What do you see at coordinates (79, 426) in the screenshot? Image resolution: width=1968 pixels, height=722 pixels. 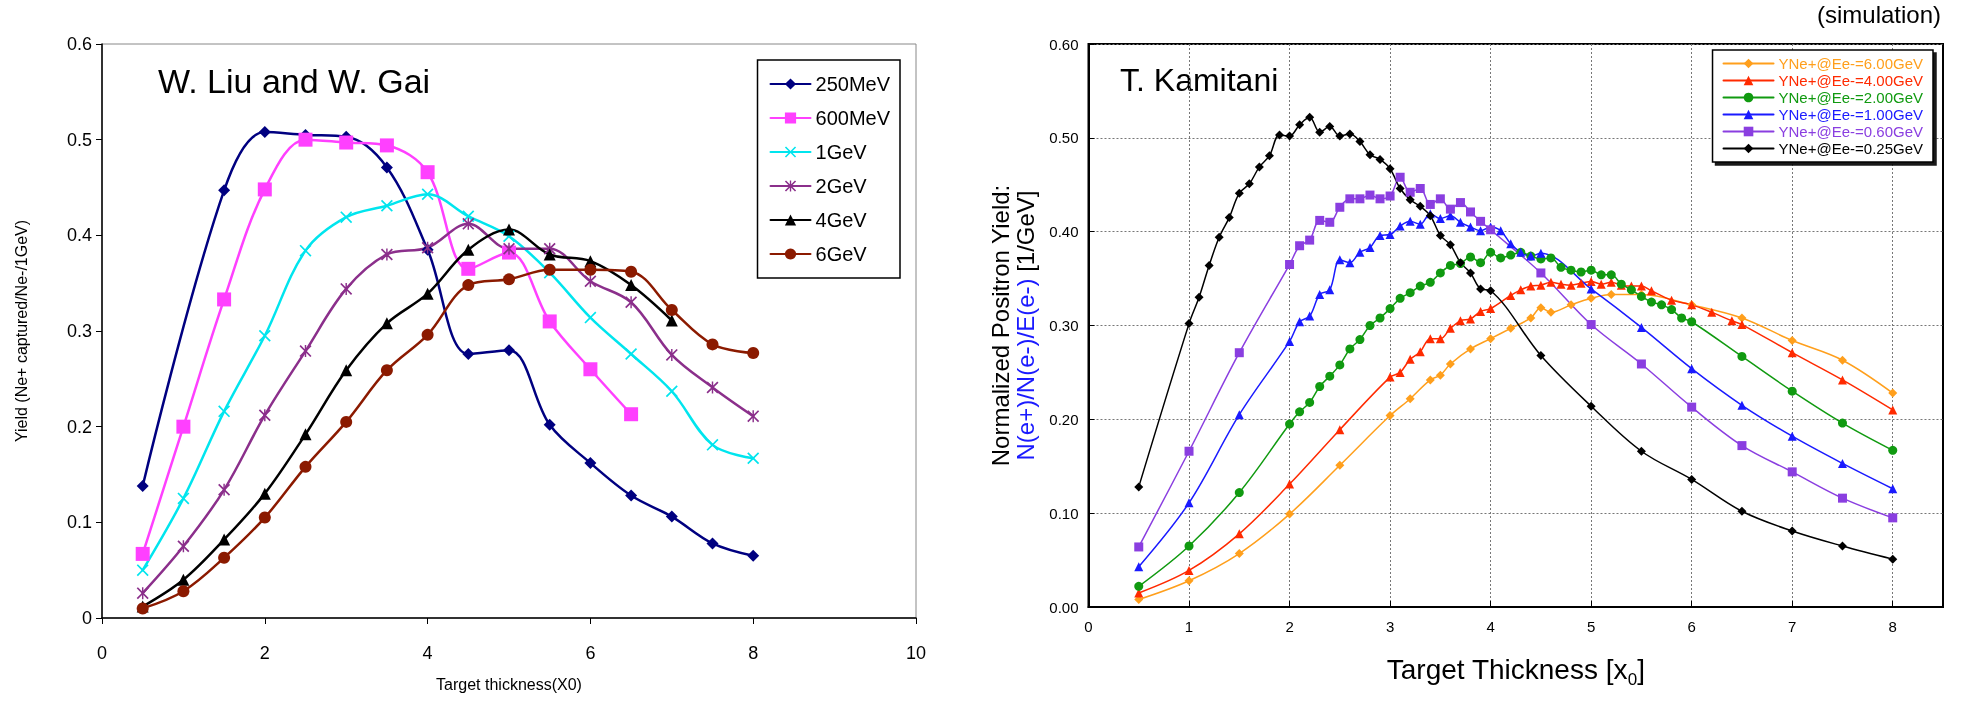 I see `y-tick-label: 0.2` at bounding box center [79, 426].